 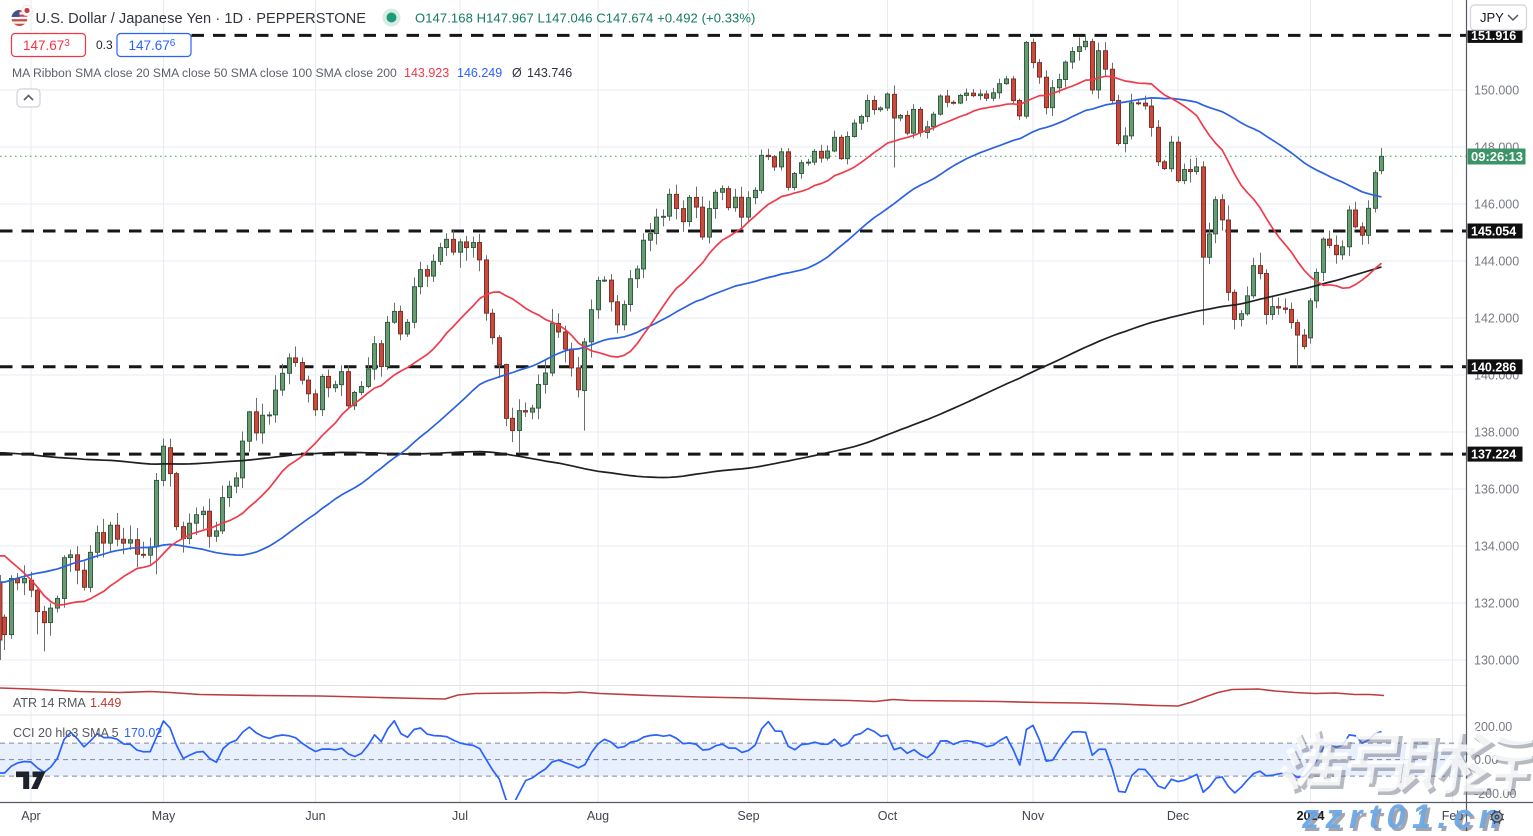 What do you see at coordinates (1493, 232) in the screenshot?
I see `svg-text: 145.054` at bounding box center [1493, 232].